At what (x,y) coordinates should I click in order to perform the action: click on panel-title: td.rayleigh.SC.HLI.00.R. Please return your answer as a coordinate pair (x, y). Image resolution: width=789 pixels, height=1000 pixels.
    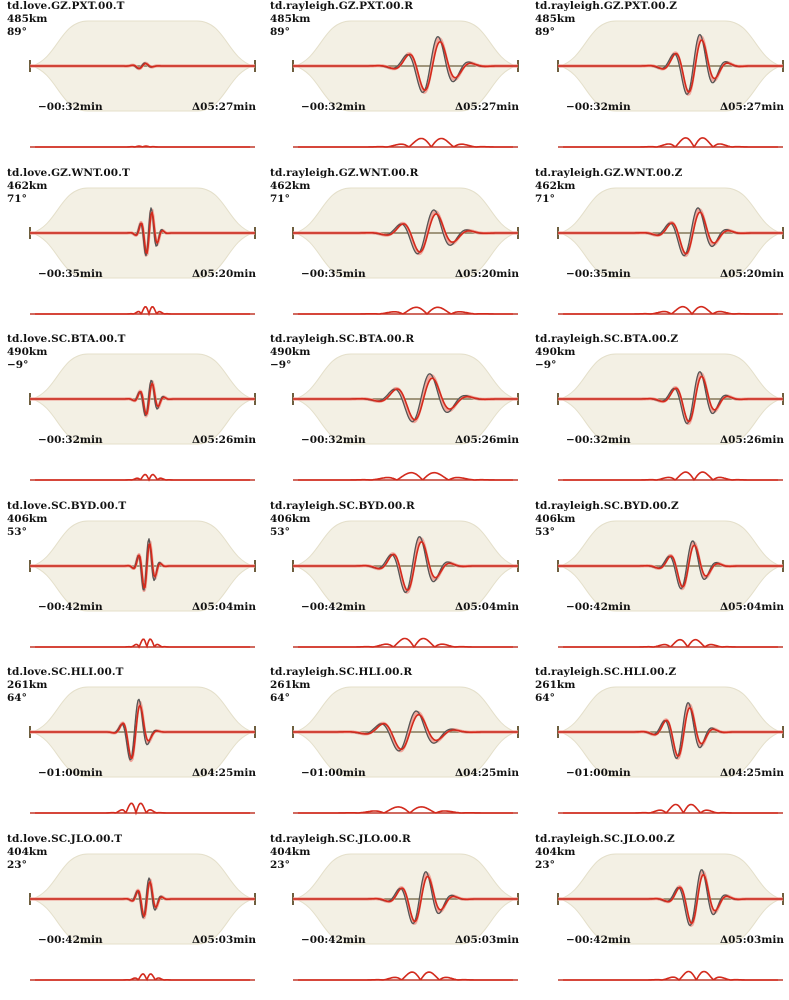
    Looking at the image, I should click on (341, 672).